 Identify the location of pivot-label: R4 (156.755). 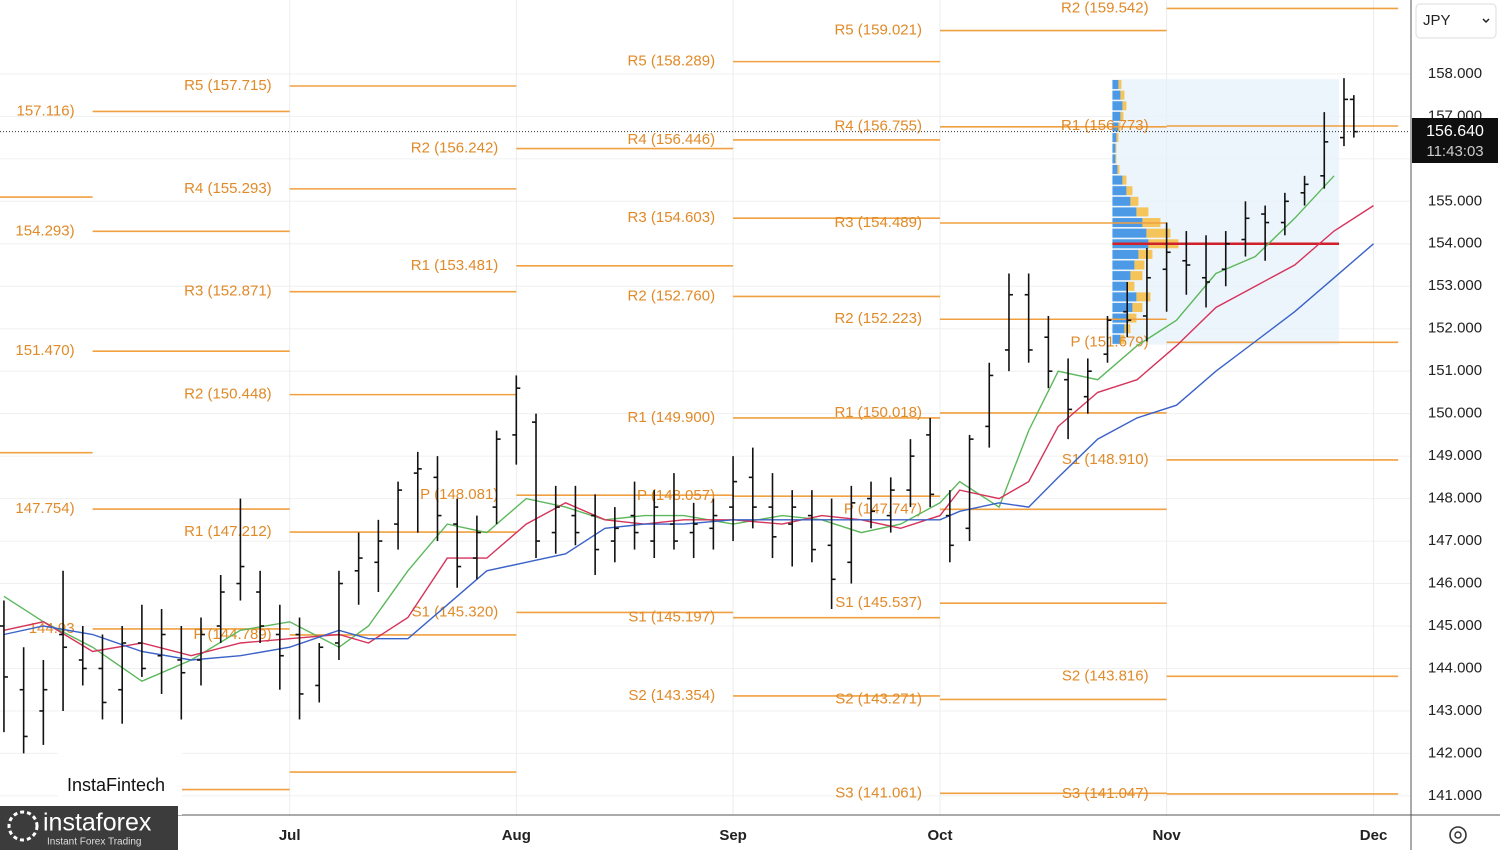
(878, 126).